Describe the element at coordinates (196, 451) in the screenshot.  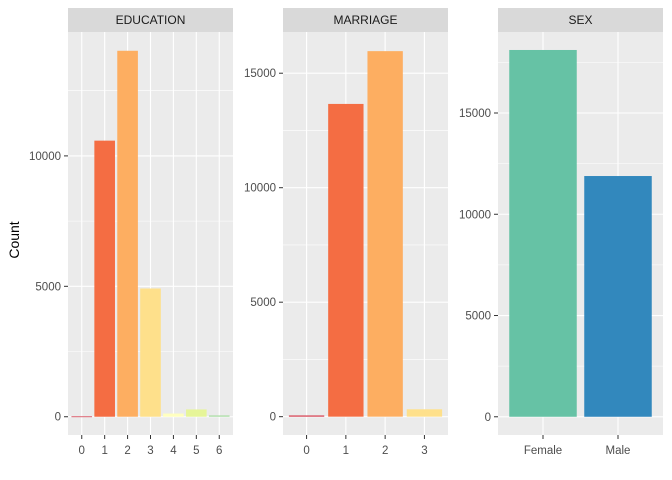
I see `x-tick-label: 5` at that location.